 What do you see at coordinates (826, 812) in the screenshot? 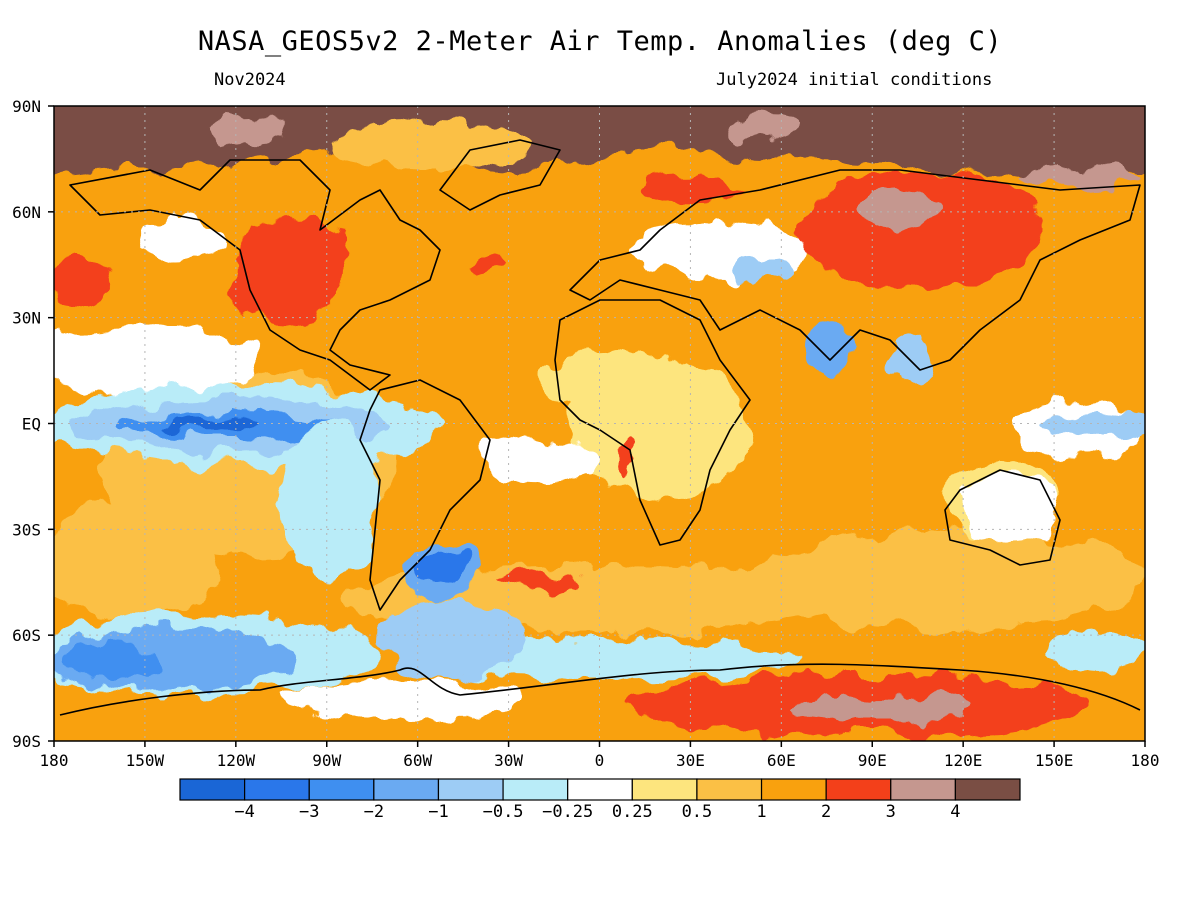
I see `colorbar-label: 2` at bounding box center [826, 812].